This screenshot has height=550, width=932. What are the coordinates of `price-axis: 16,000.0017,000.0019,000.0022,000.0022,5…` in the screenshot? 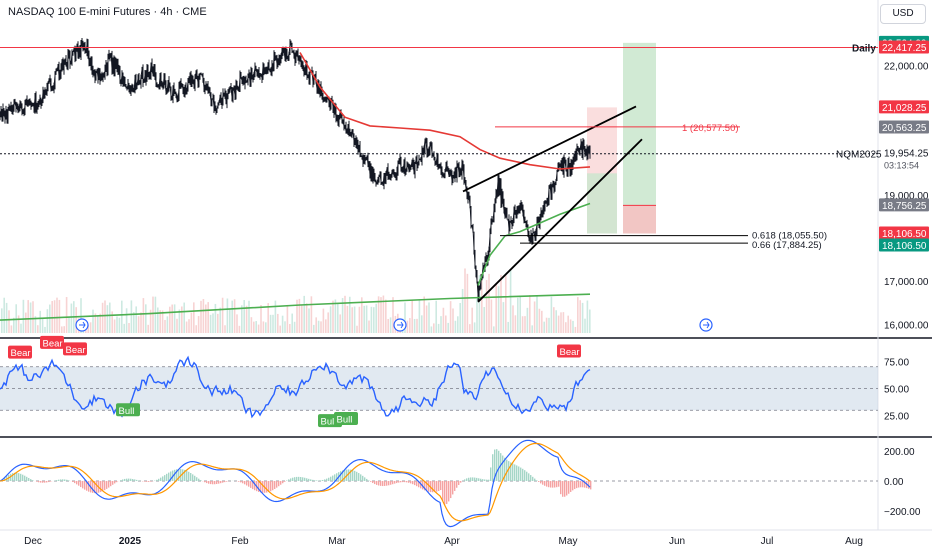 It's located at (904, 183).